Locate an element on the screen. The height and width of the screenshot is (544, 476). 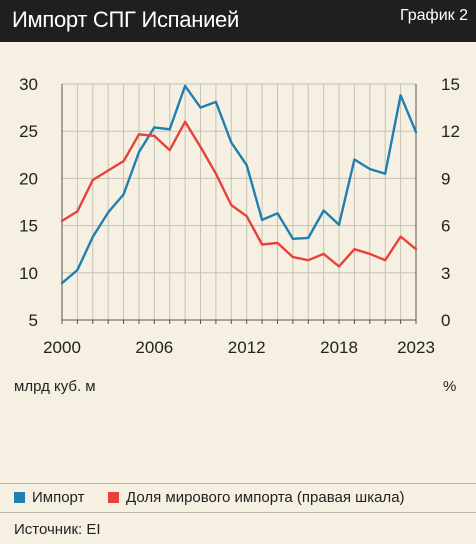
legend-swatch-share is located at coordinates (113, 497).